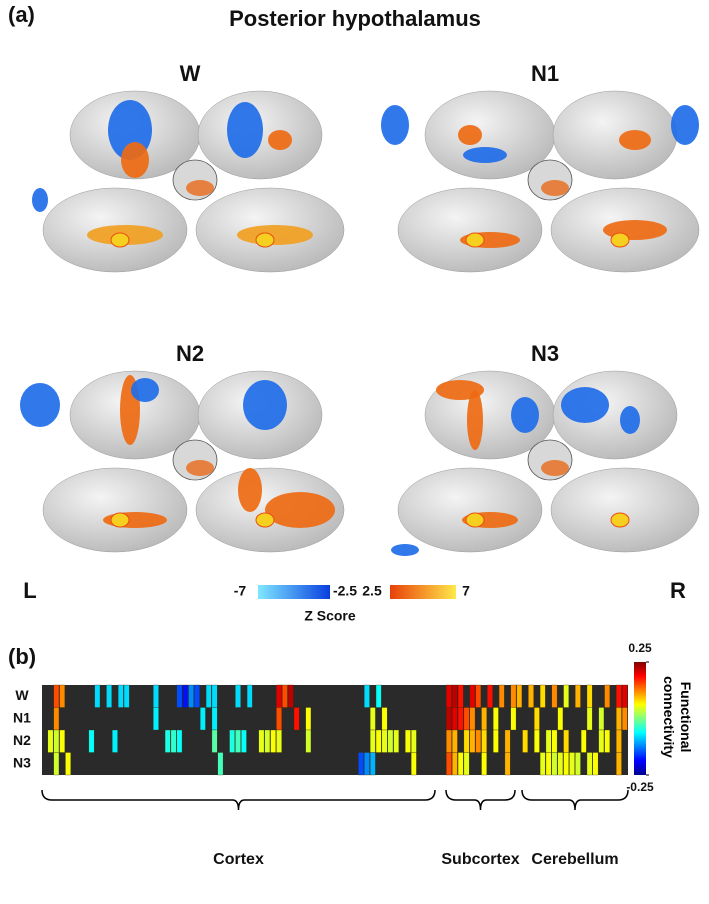 The height and width of the screenshot is (904, 709). Describe the element at coordinates (372, 591) in the screenshot. I see `zscore-tick-label: 2.5` at that location.